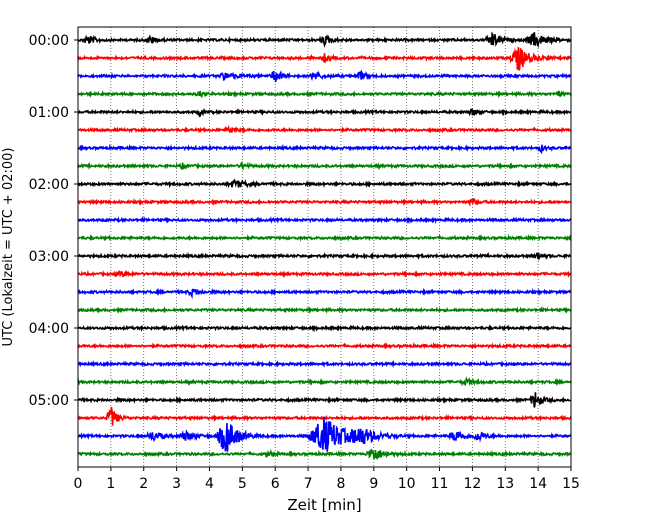  Describe the element at coordinates (472, 484) in the screenshot. I see `x-tick-label: 12` at that location.